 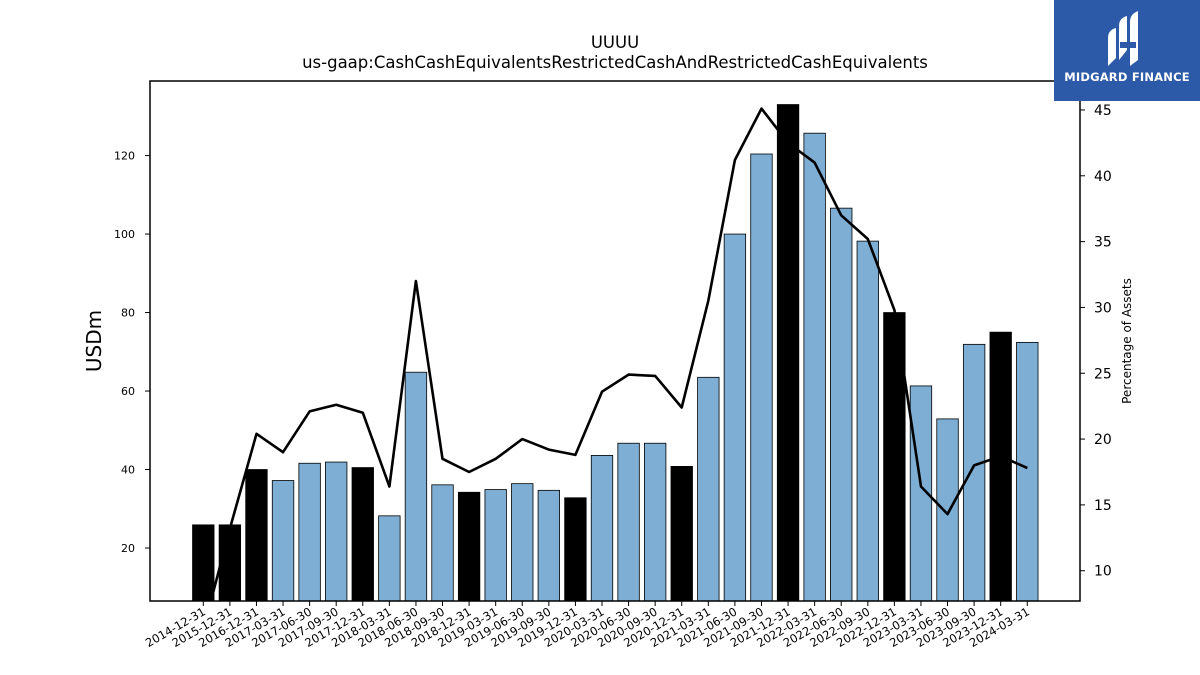 I want to click on logo-badge: MIDGARD FINANCE, so click(x=1127, y=50).